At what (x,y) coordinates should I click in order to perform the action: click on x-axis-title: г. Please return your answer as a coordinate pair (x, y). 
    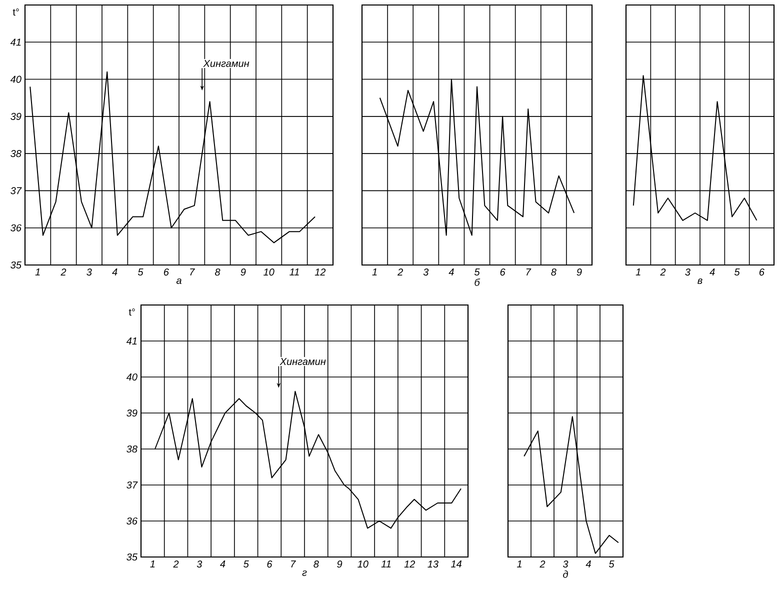
    Looking at the image, I should click on (304, 573).